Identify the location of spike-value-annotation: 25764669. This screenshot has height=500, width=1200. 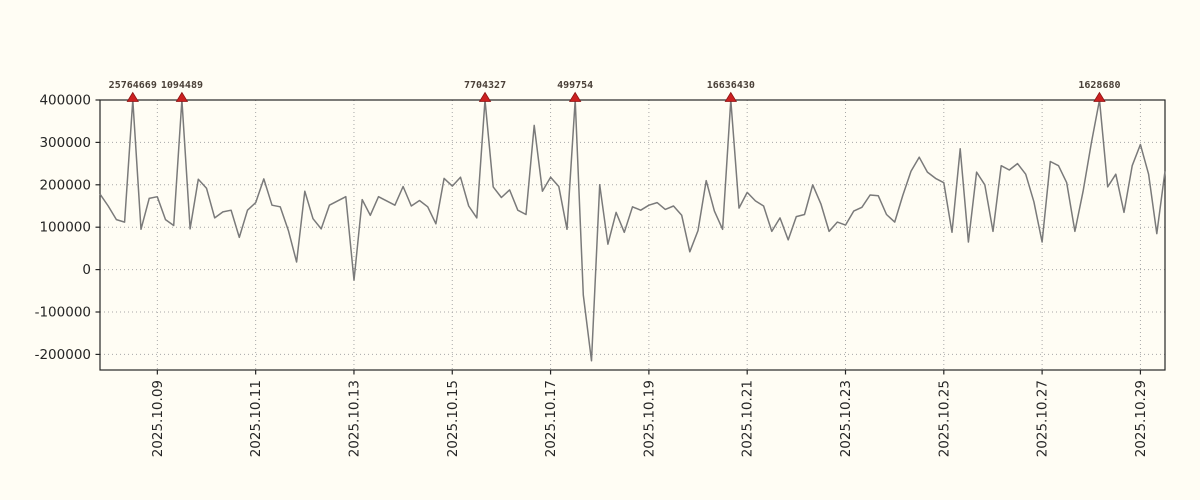
(133, 85).